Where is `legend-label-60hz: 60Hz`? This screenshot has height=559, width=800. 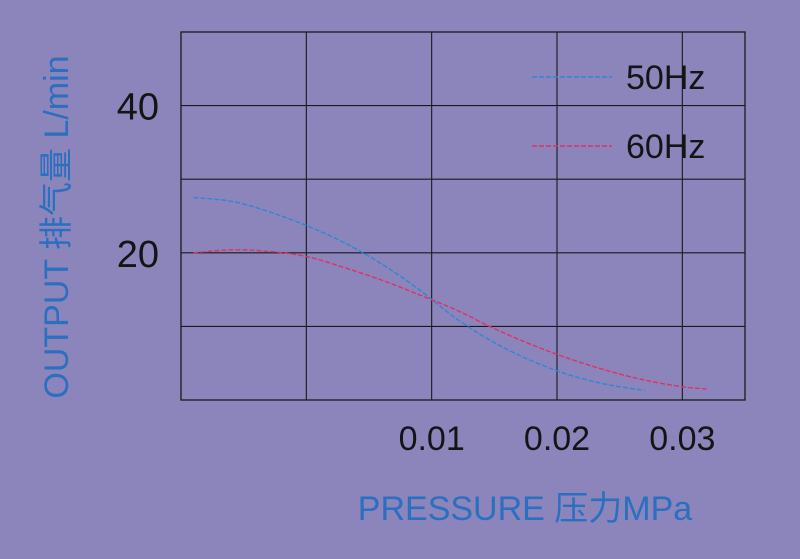
legend-label-60hz: 60Hz is located at coordinates (665, 147).